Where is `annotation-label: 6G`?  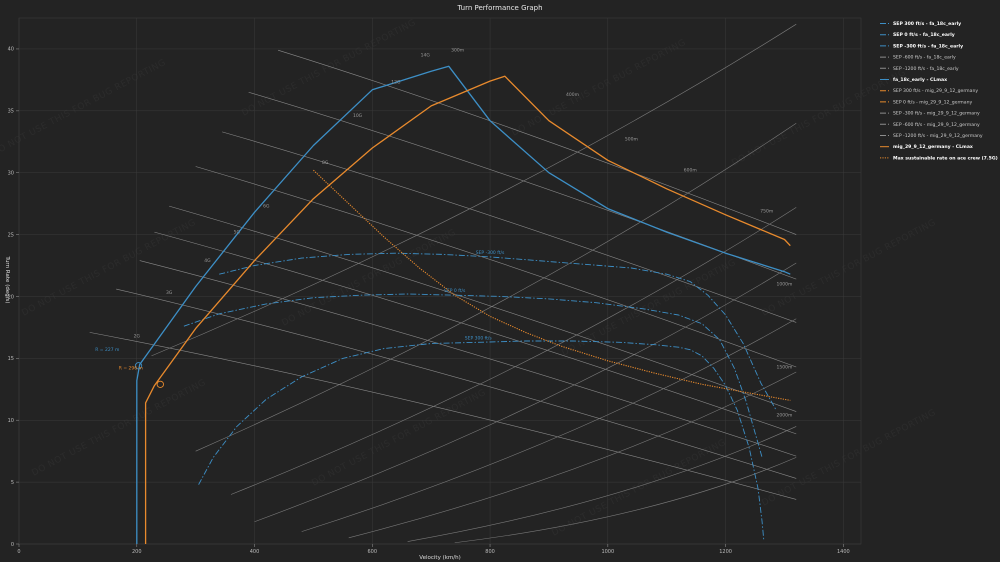
annotation-label: 6G is located at coordinates (266, 206).